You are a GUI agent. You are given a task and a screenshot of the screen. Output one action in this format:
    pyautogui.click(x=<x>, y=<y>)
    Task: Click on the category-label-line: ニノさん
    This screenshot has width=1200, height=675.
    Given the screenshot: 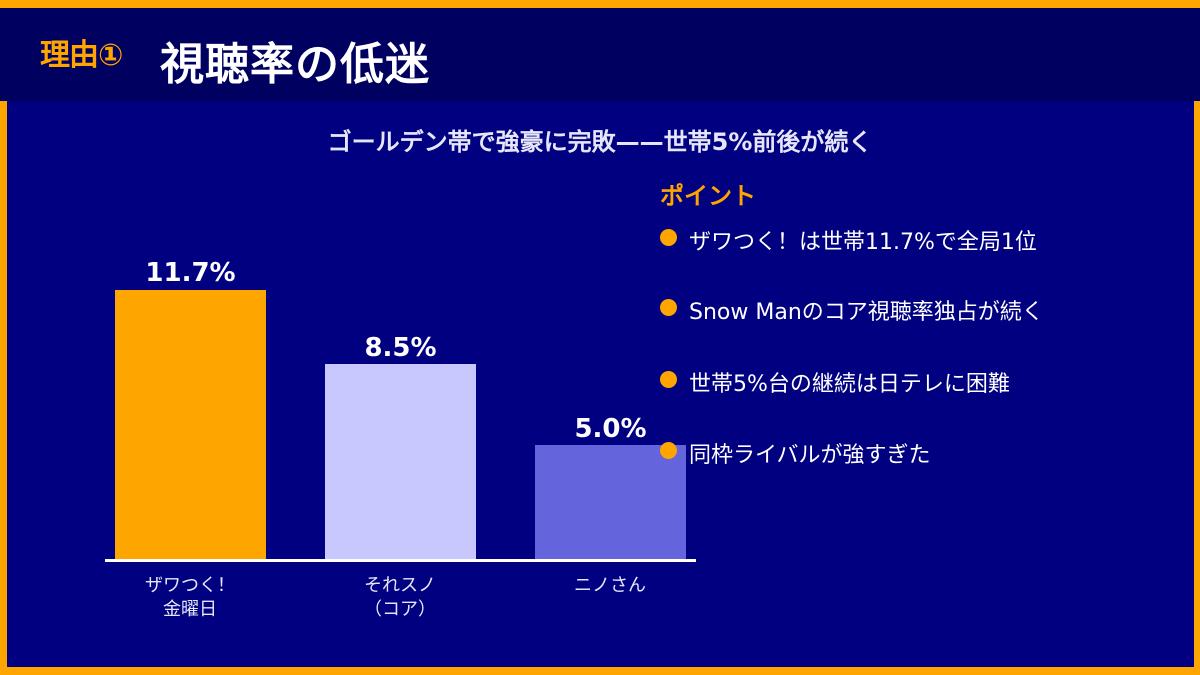 What is the action you would take?
    pyautogui.click(x=610, y=585)
    